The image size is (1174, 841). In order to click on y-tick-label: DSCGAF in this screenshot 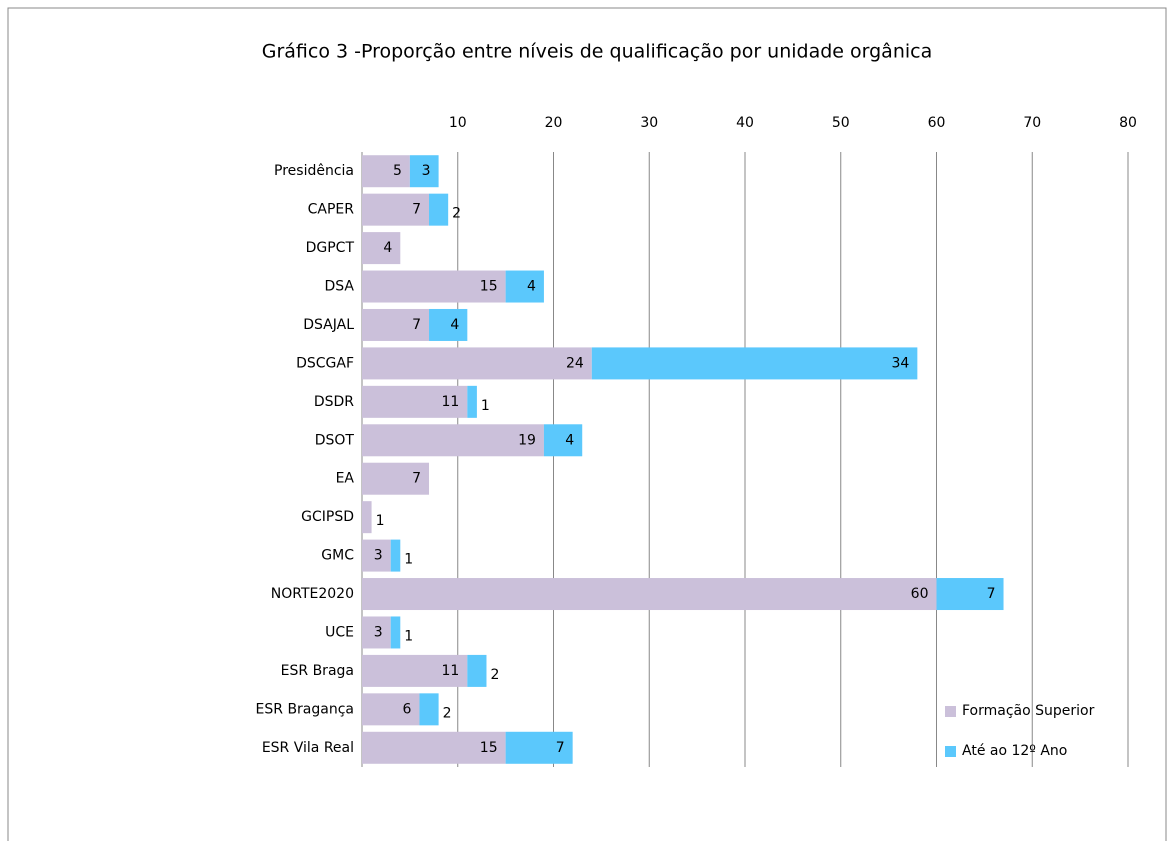, I will do `click(325, 363)`.